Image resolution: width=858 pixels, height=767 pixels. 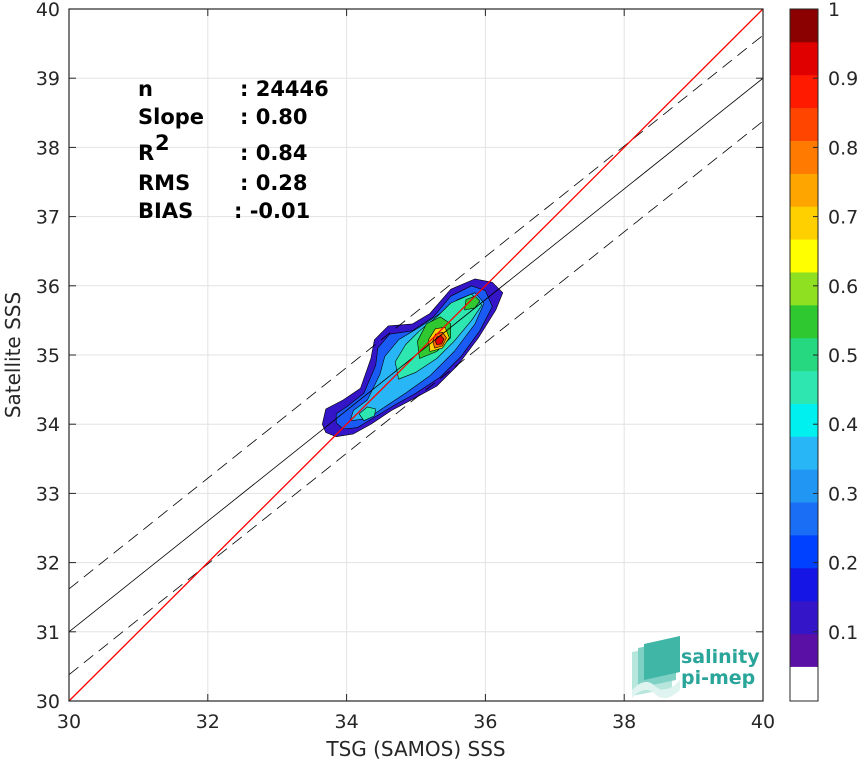 I want to click on colorbar-tick-label-6: 0.7, so click(x=843, y=218).